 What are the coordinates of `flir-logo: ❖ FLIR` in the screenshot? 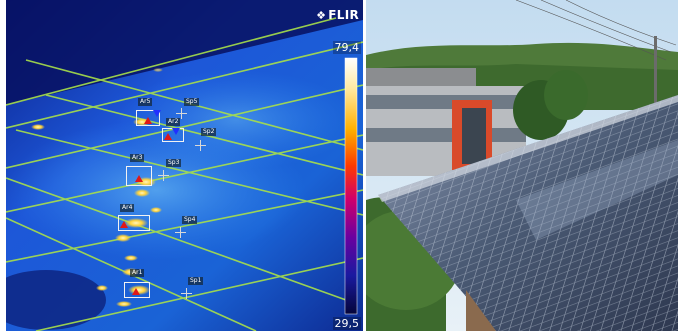 It's located at (337, 15).